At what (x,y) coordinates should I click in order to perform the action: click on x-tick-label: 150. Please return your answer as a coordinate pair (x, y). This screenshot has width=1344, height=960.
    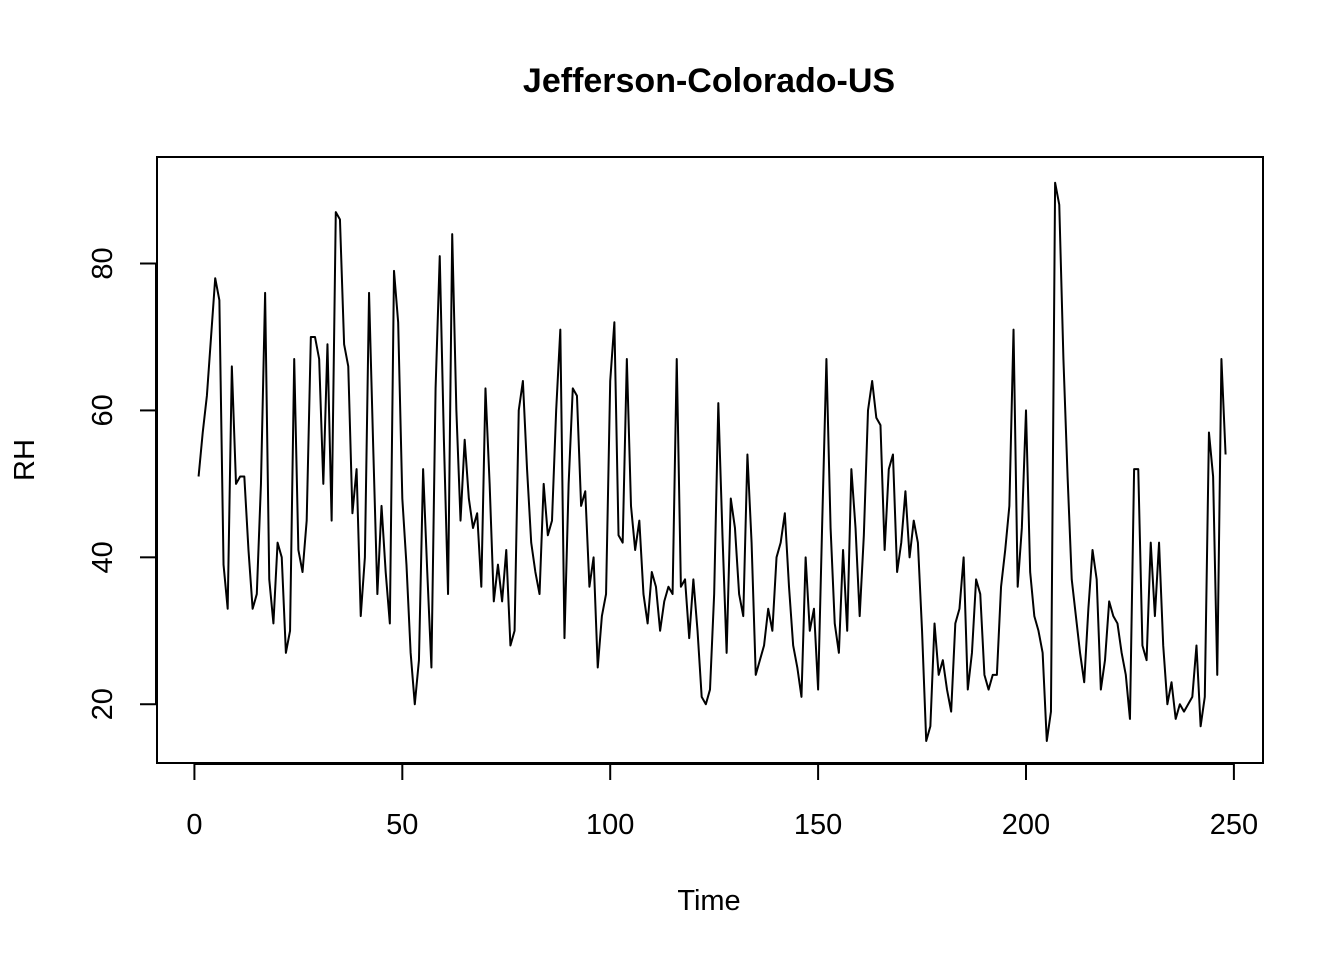
    Looking at the image, I should click on (818, 825).